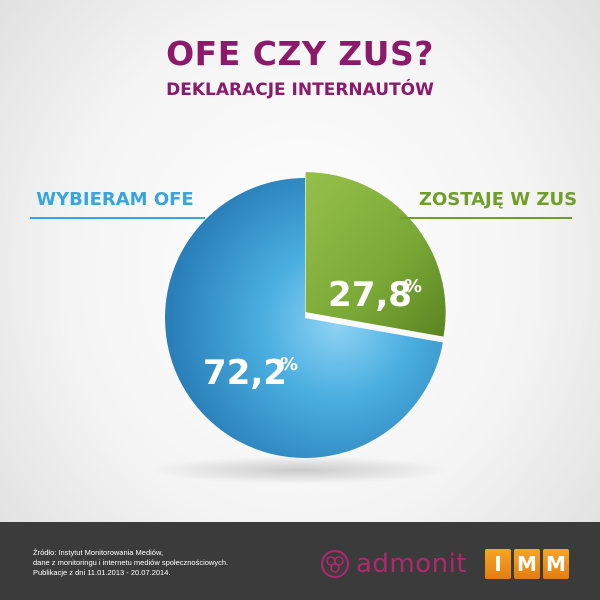 The height and width of the screenshot is (600, 600). I want to click on admonit-flower-icon, so click(335, 564).